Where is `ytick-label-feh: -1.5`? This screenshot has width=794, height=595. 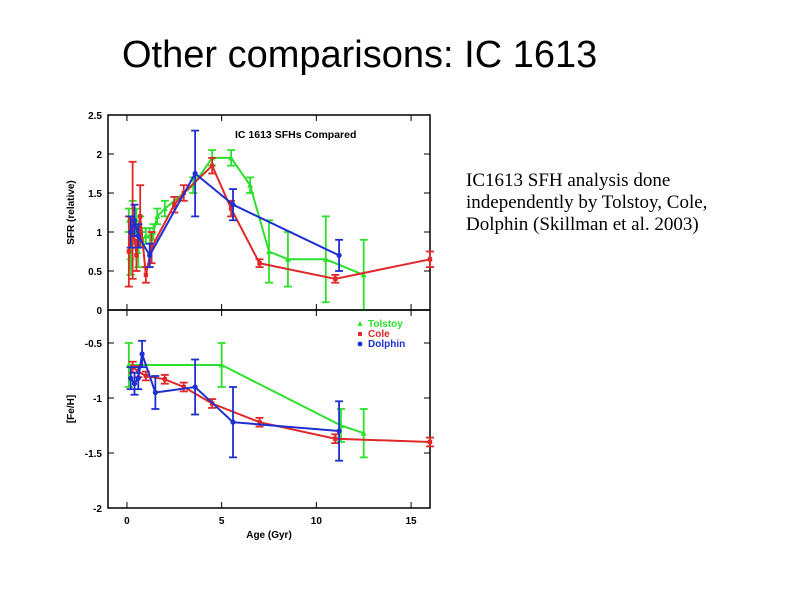
ytick-label-feh: -1.5 is located at coordinates (94, 454).